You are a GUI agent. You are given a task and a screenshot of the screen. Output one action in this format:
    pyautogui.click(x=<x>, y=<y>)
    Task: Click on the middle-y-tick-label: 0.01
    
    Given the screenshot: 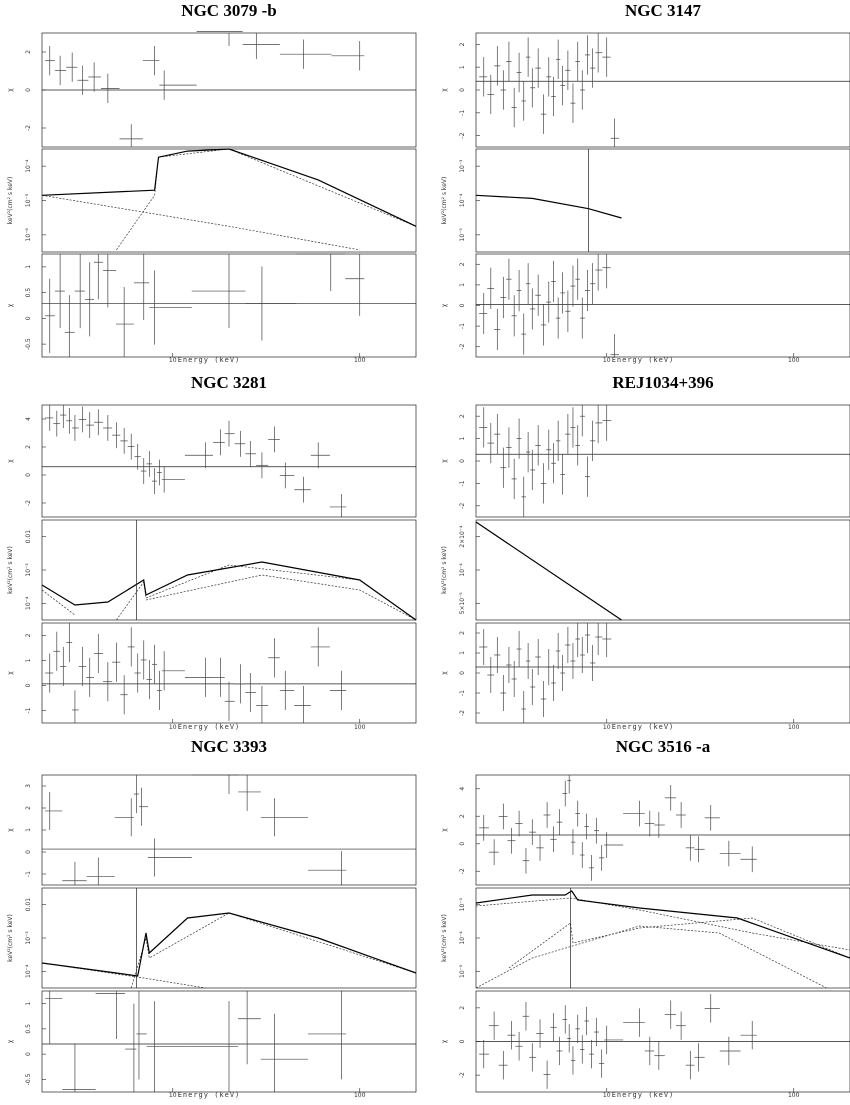 What is the action you would take?
    pyautogui.click(x=28, y=905)
    